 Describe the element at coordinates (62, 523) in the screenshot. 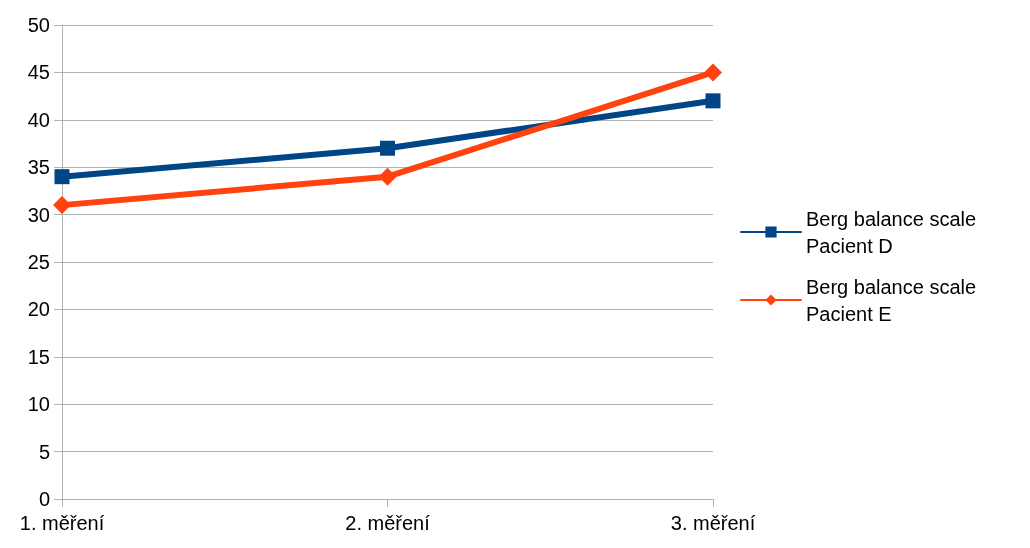

I see `x-tick-label: 1. měření` at that location.